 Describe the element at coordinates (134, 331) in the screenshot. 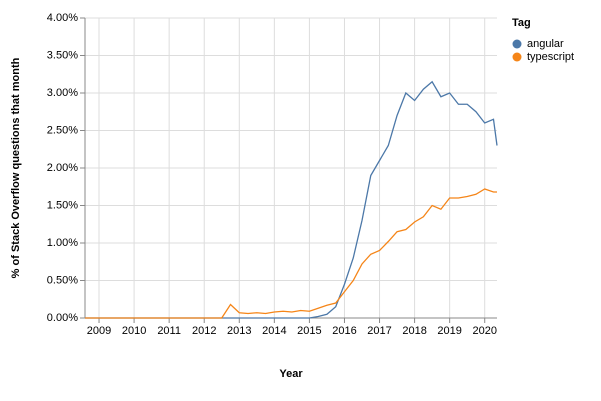

I see `x-tick-label: 2010` at that location.